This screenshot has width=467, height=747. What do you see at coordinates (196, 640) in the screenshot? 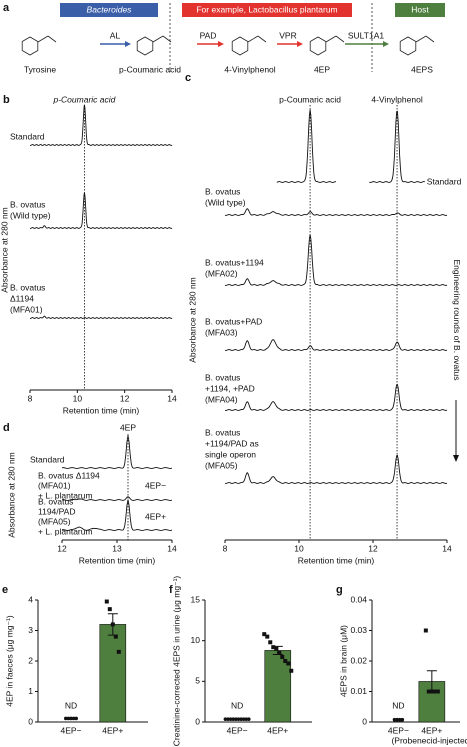
I see `y-tick-label: 10` at bounding box center [196, 640].